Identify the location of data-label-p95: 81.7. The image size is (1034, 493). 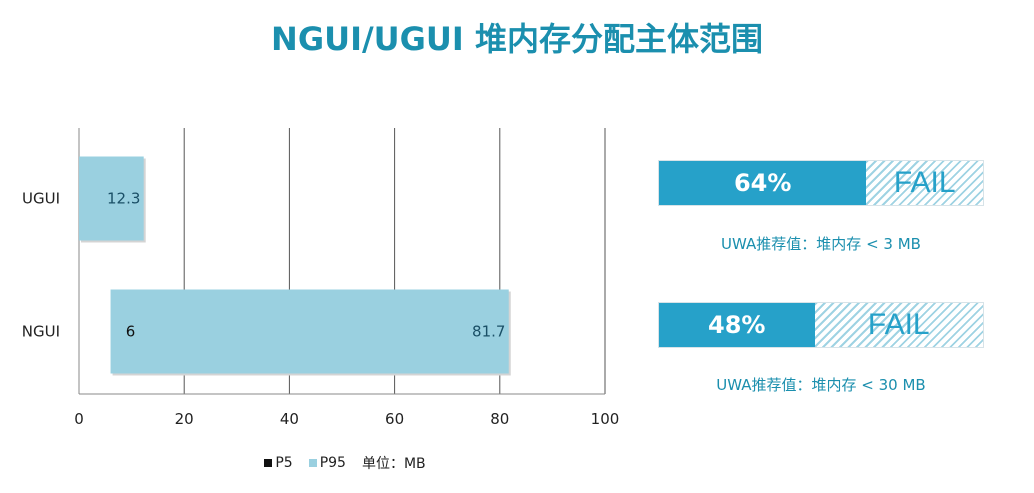
(488, 332).